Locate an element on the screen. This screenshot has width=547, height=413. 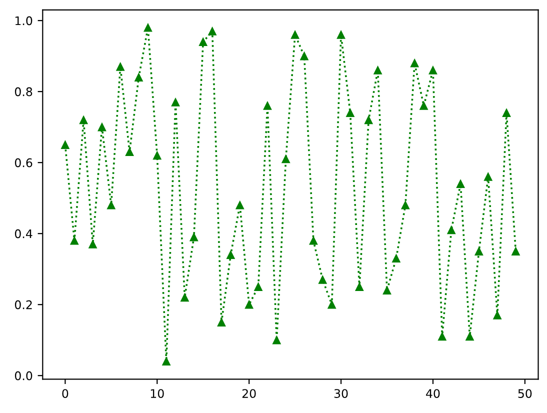
x-tick-label: 50 is located at coordinates (525, 393).